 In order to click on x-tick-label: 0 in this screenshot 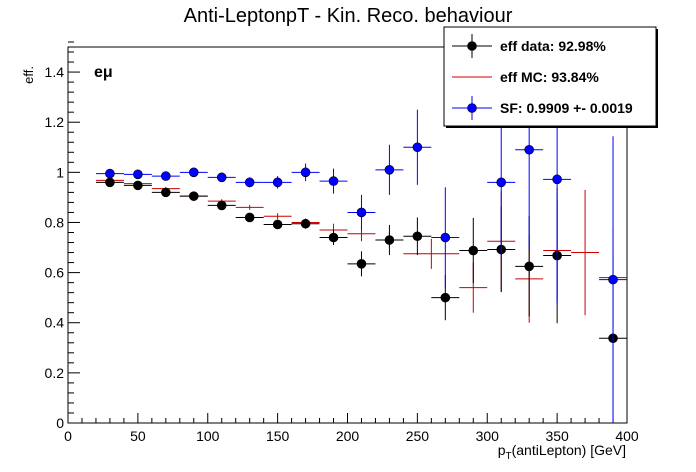, I will do `click(68, 436)`.